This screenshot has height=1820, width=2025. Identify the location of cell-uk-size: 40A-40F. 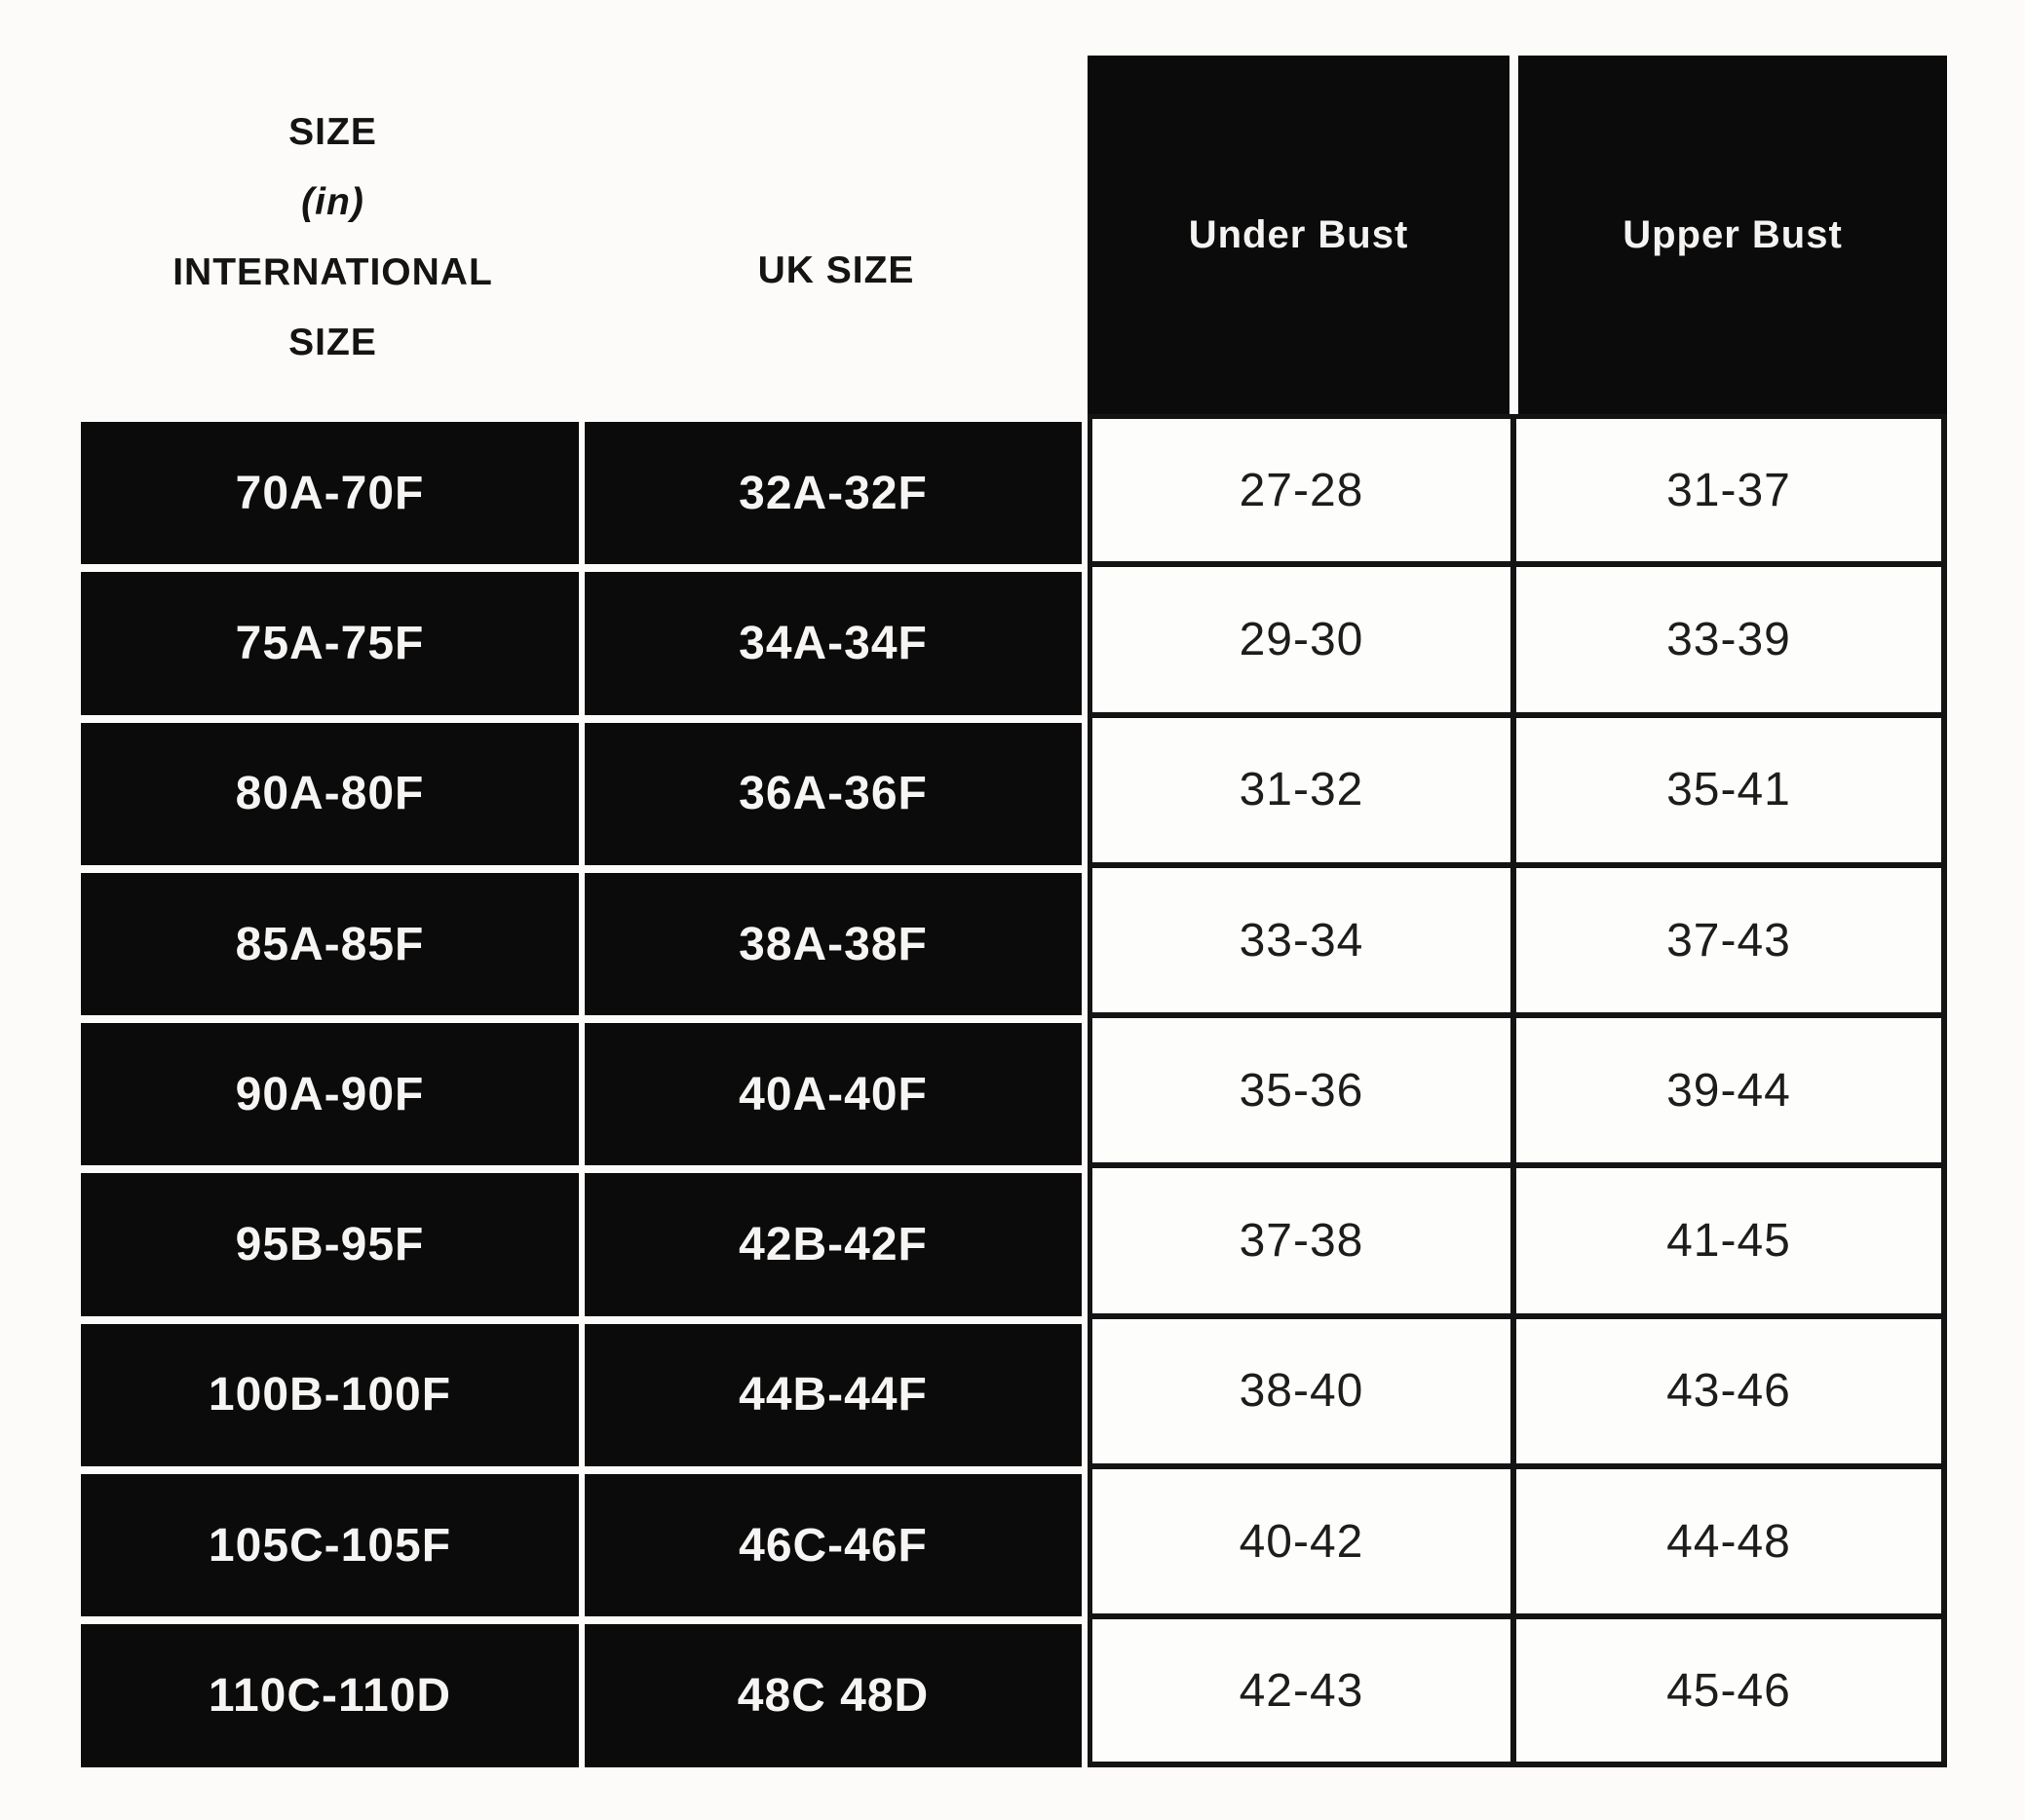
(834, 1094).